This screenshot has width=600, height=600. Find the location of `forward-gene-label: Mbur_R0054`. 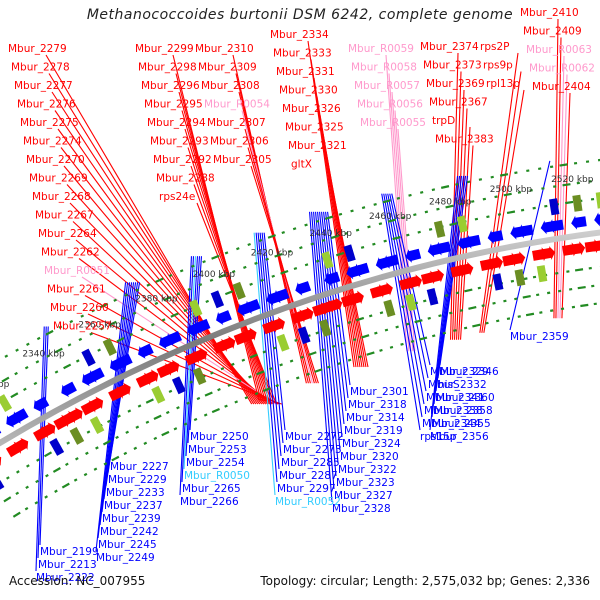

forward-gene-label: Mbur_R0054 is located at coordinates (237, 105).